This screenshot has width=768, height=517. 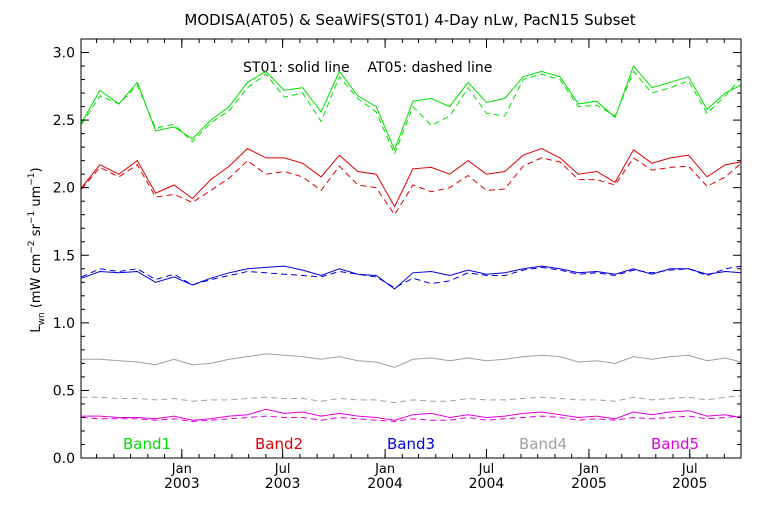 I want to click on y-tick-label: 1.0, so click(x=64, y=324).